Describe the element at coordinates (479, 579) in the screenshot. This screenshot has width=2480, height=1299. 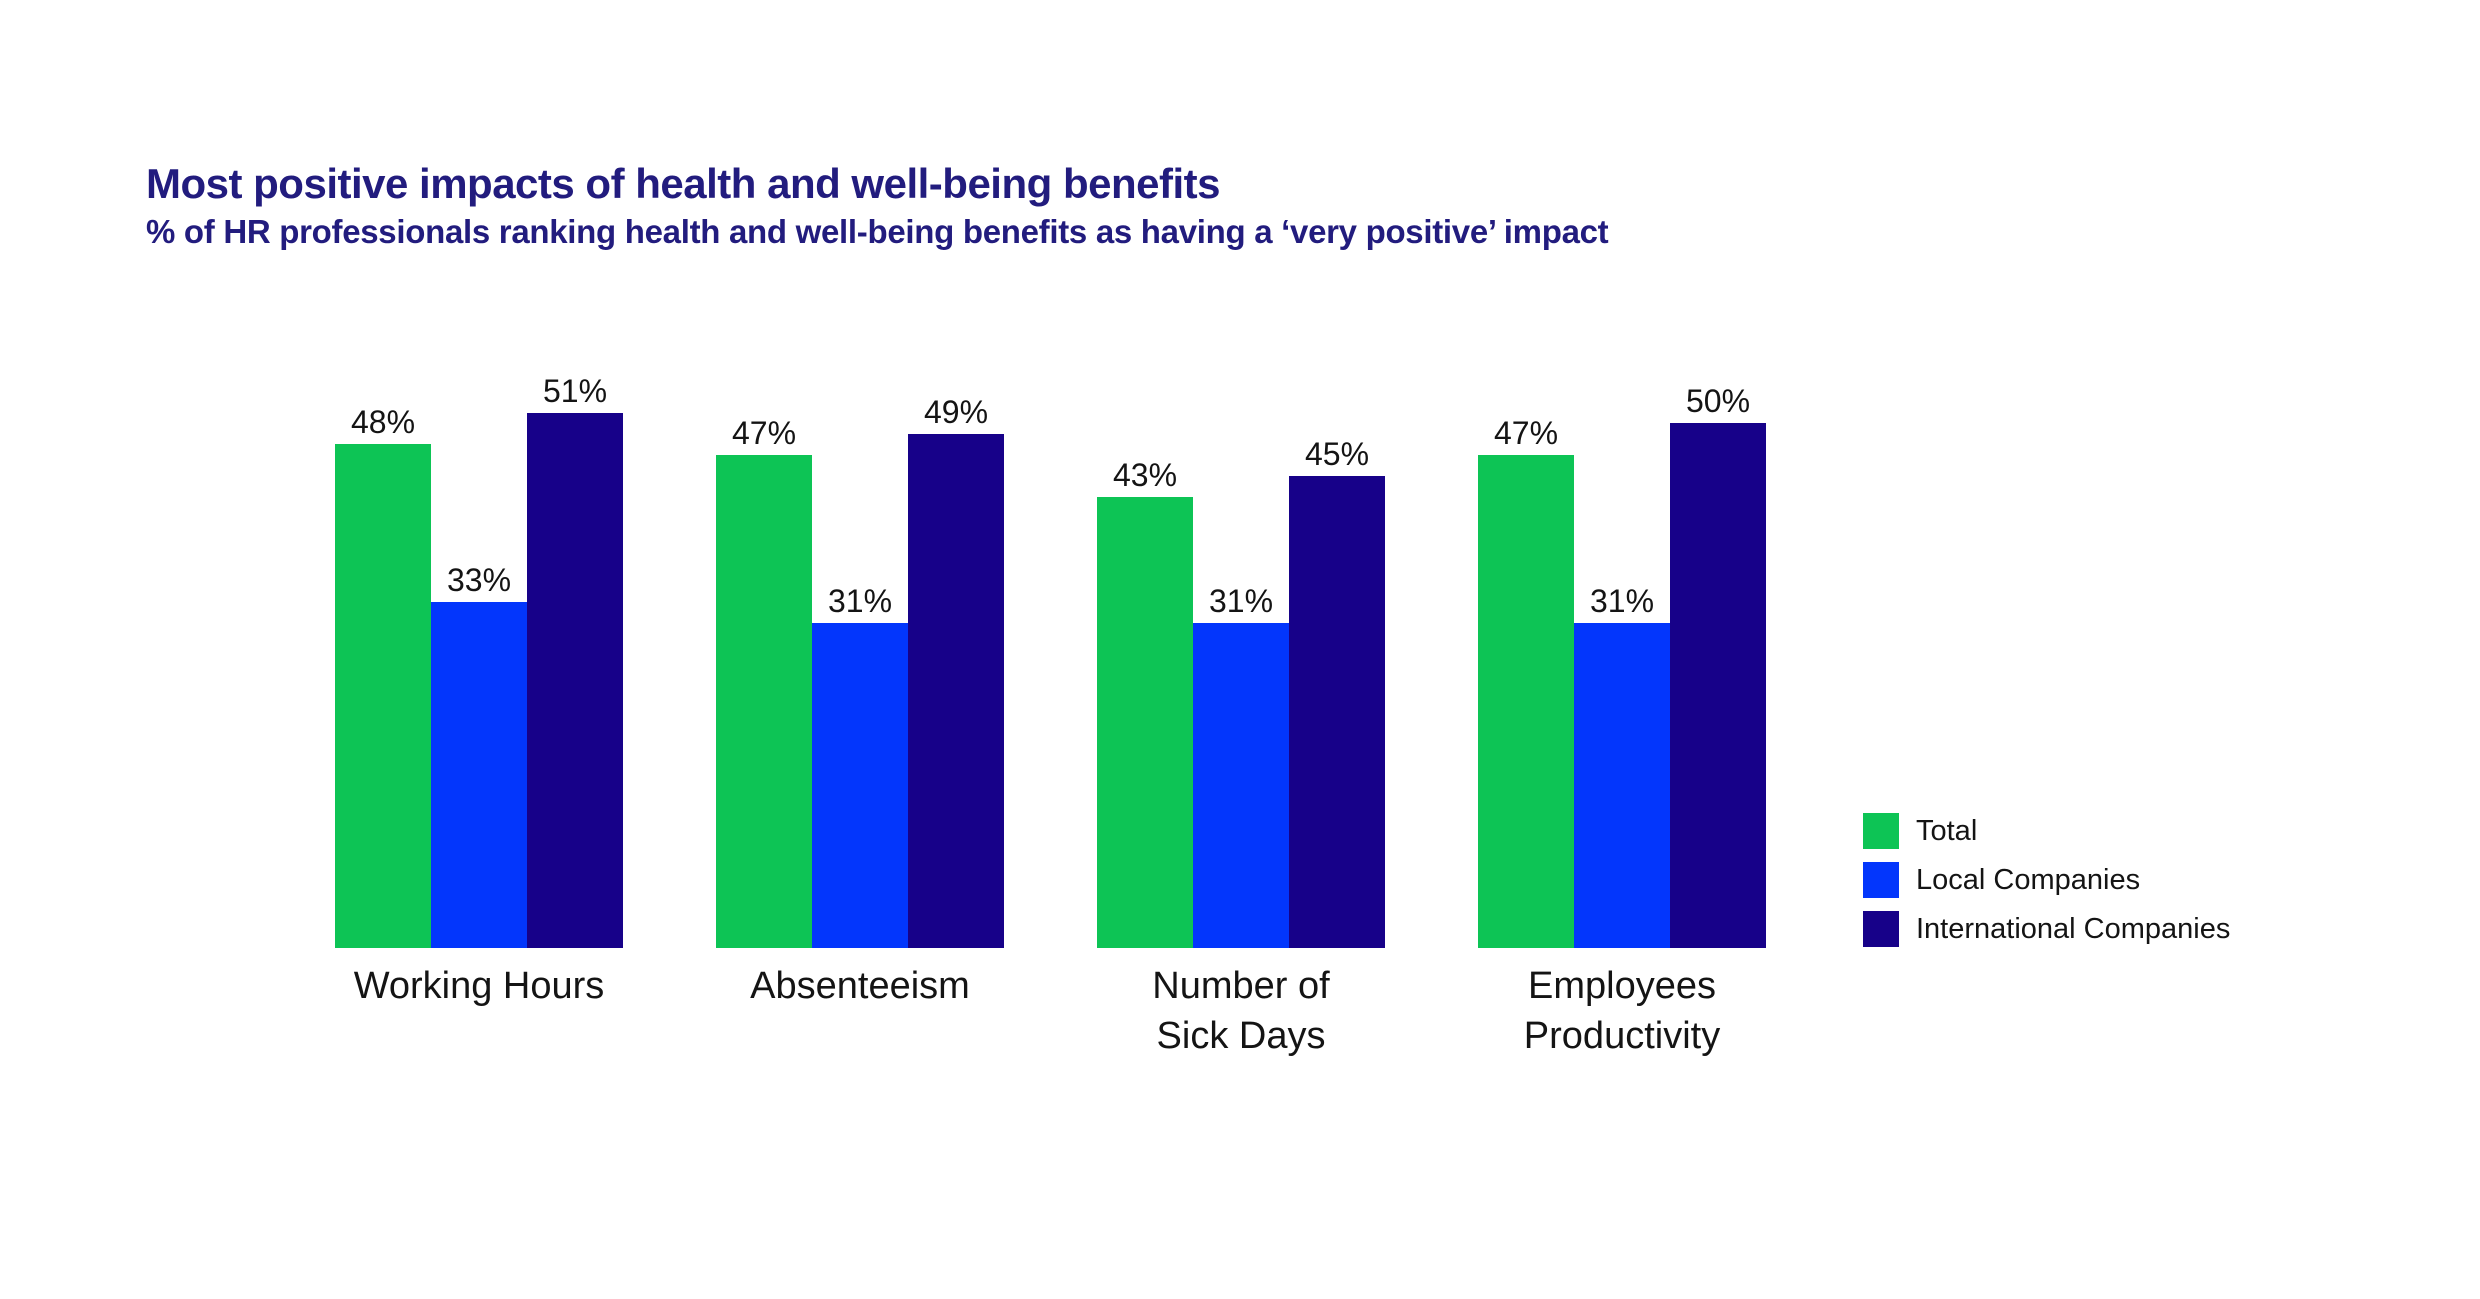
I see `bar-value-label: 33%` at that location.